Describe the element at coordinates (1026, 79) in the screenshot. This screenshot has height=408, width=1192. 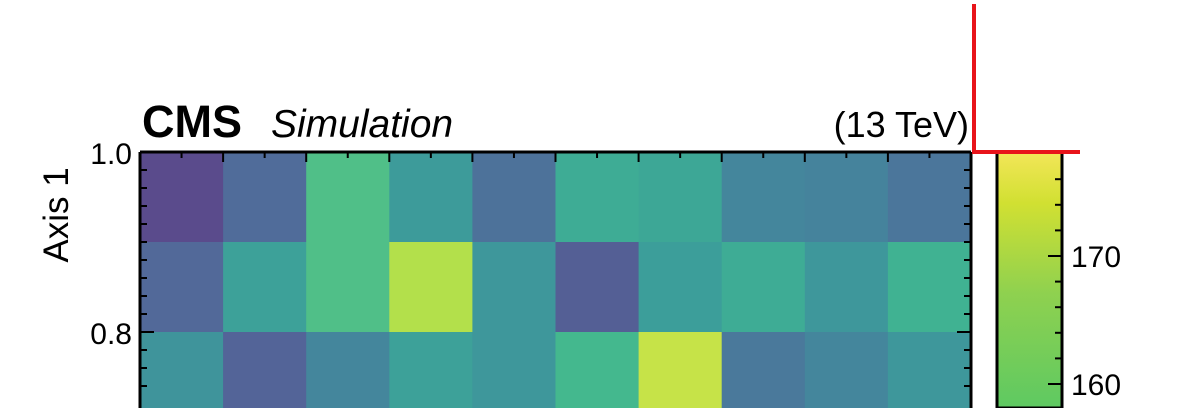
I see `red-annotation` at that location.